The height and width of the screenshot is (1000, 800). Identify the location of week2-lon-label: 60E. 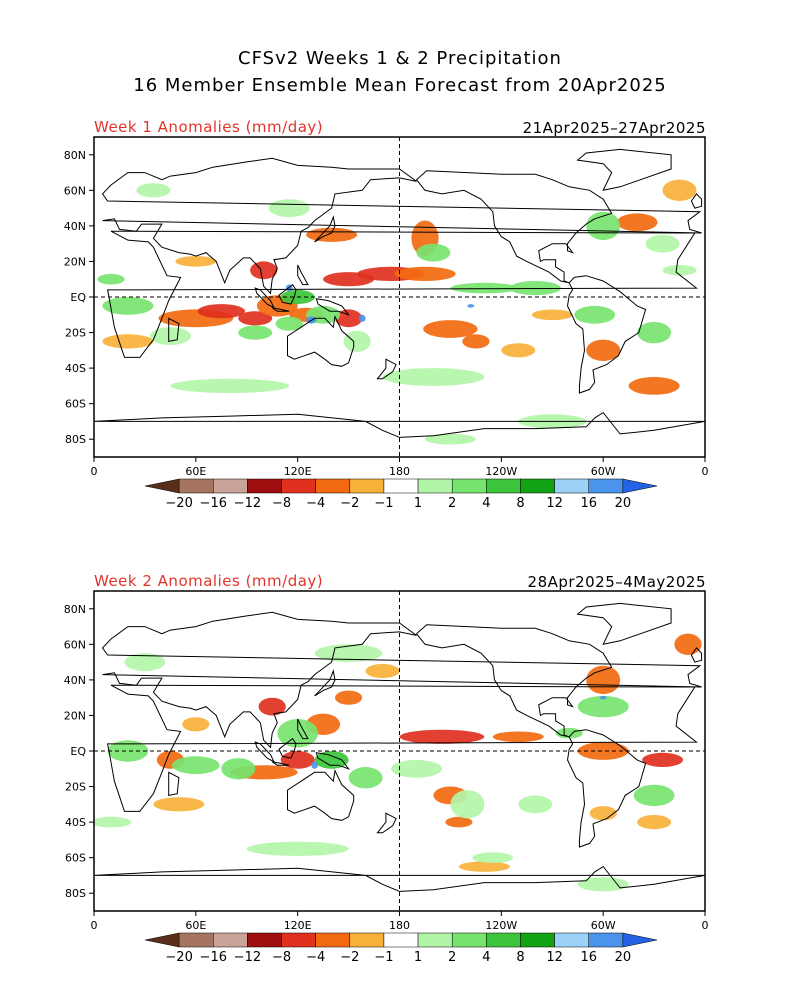
(195, 925).